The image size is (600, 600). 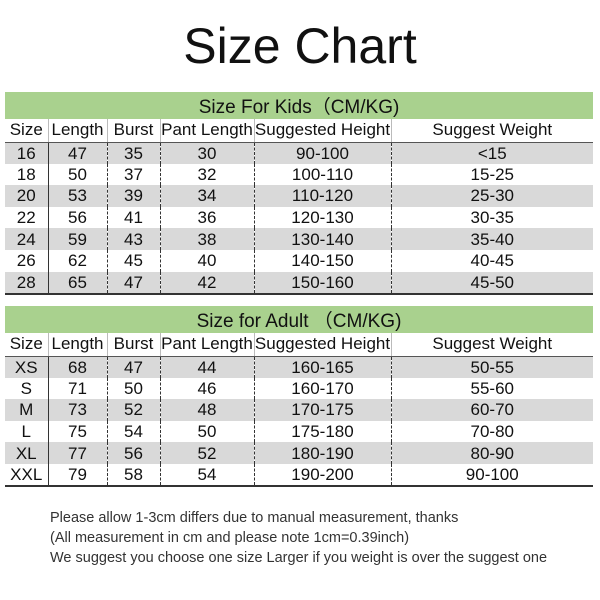 I want to click on table-row: 26 62 45 40 140-150 40-45, so click(x=299, y=260).